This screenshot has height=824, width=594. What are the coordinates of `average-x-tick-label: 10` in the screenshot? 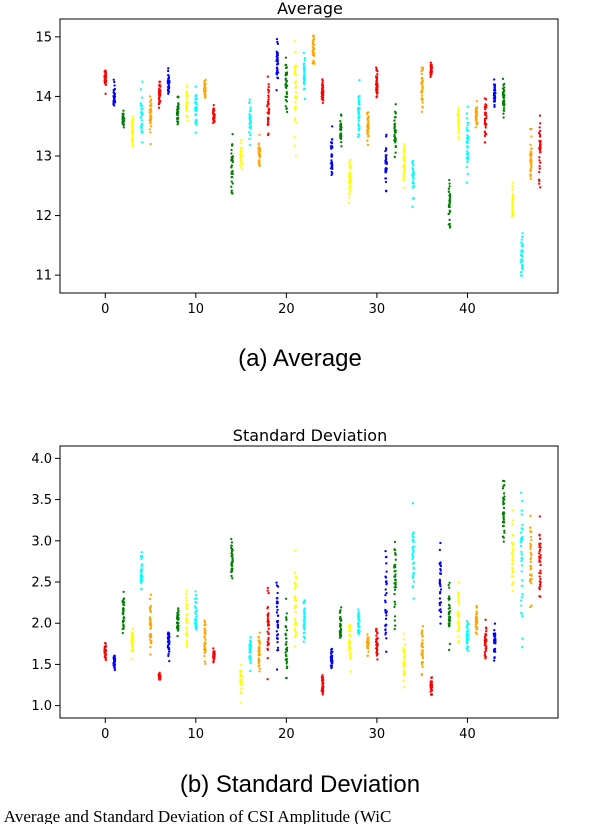 It's located at (196, 309).